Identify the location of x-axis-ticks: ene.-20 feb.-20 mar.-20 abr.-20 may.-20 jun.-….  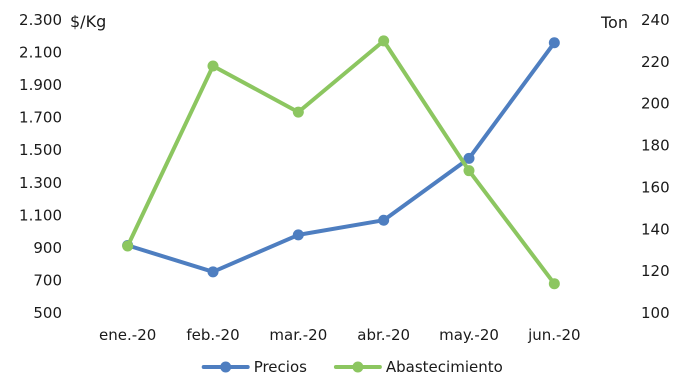
(340, 335).